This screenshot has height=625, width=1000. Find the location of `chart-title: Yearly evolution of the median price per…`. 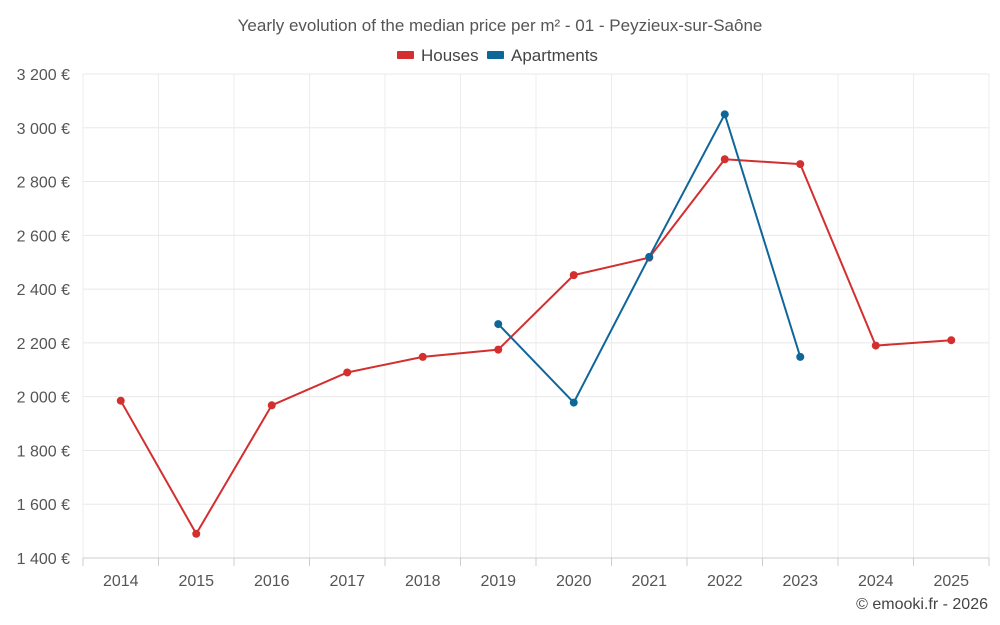

chart-title: Yearly evolution of the median price per… is located at coordinates (500, 25).